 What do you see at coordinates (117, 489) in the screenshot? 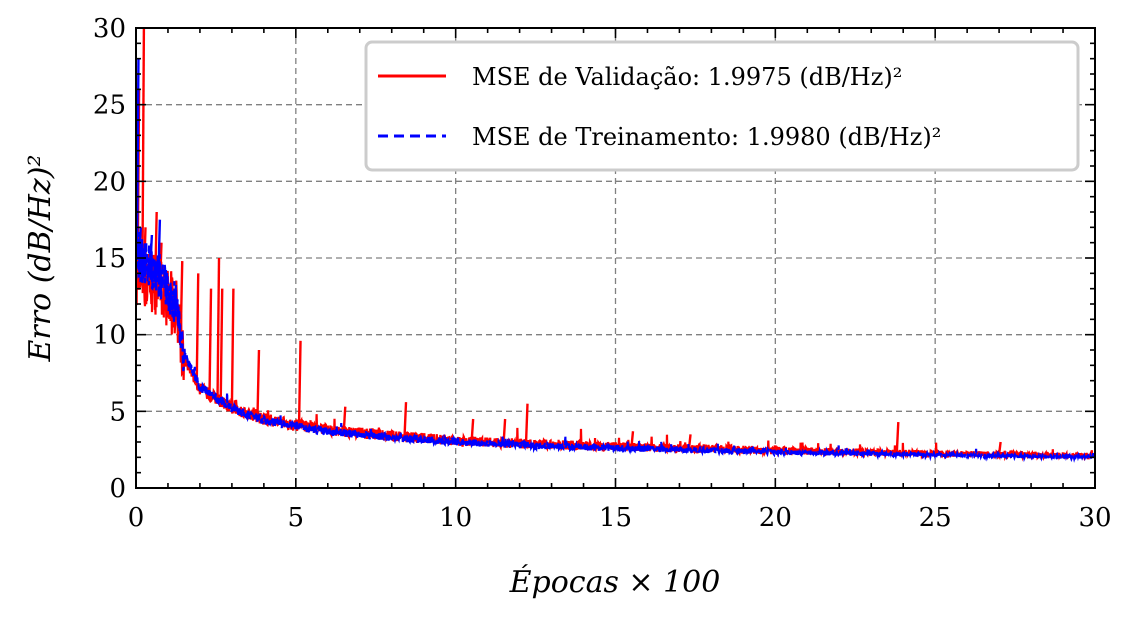
I see `y-tick-label: 0` at bounding box center [117, 489].